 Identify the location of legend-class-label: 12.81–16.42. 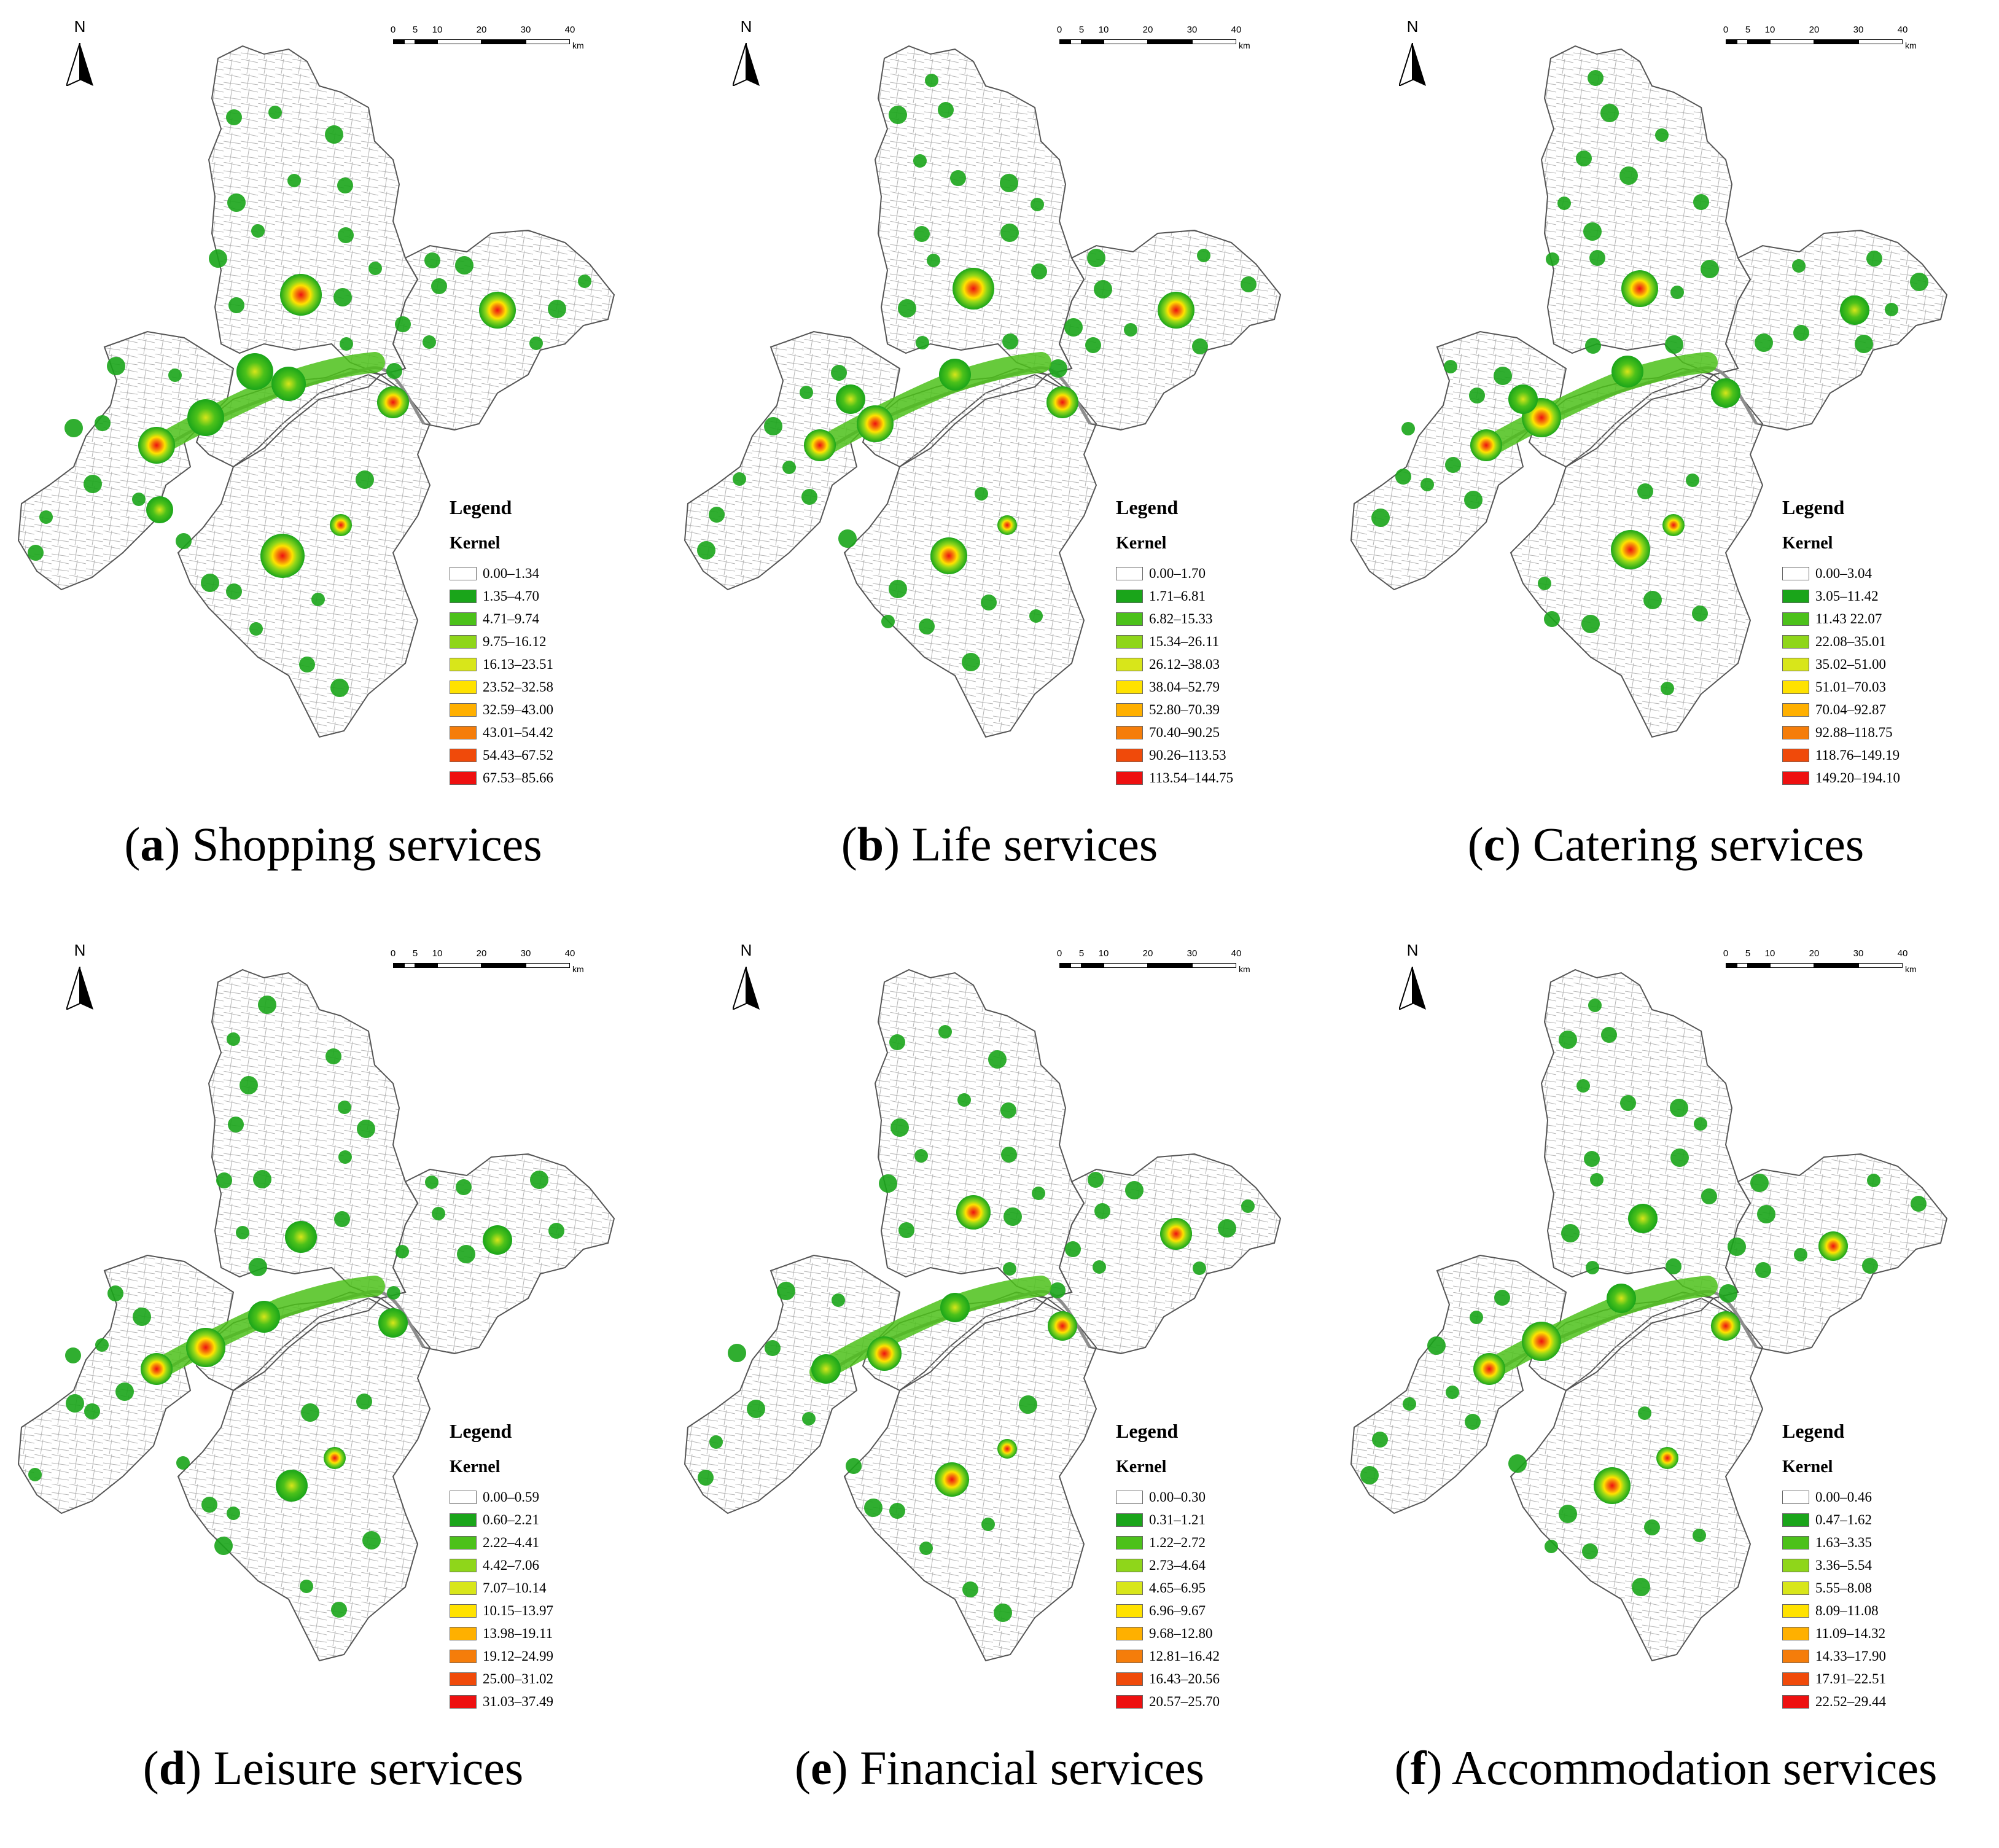
(1185, 1656).